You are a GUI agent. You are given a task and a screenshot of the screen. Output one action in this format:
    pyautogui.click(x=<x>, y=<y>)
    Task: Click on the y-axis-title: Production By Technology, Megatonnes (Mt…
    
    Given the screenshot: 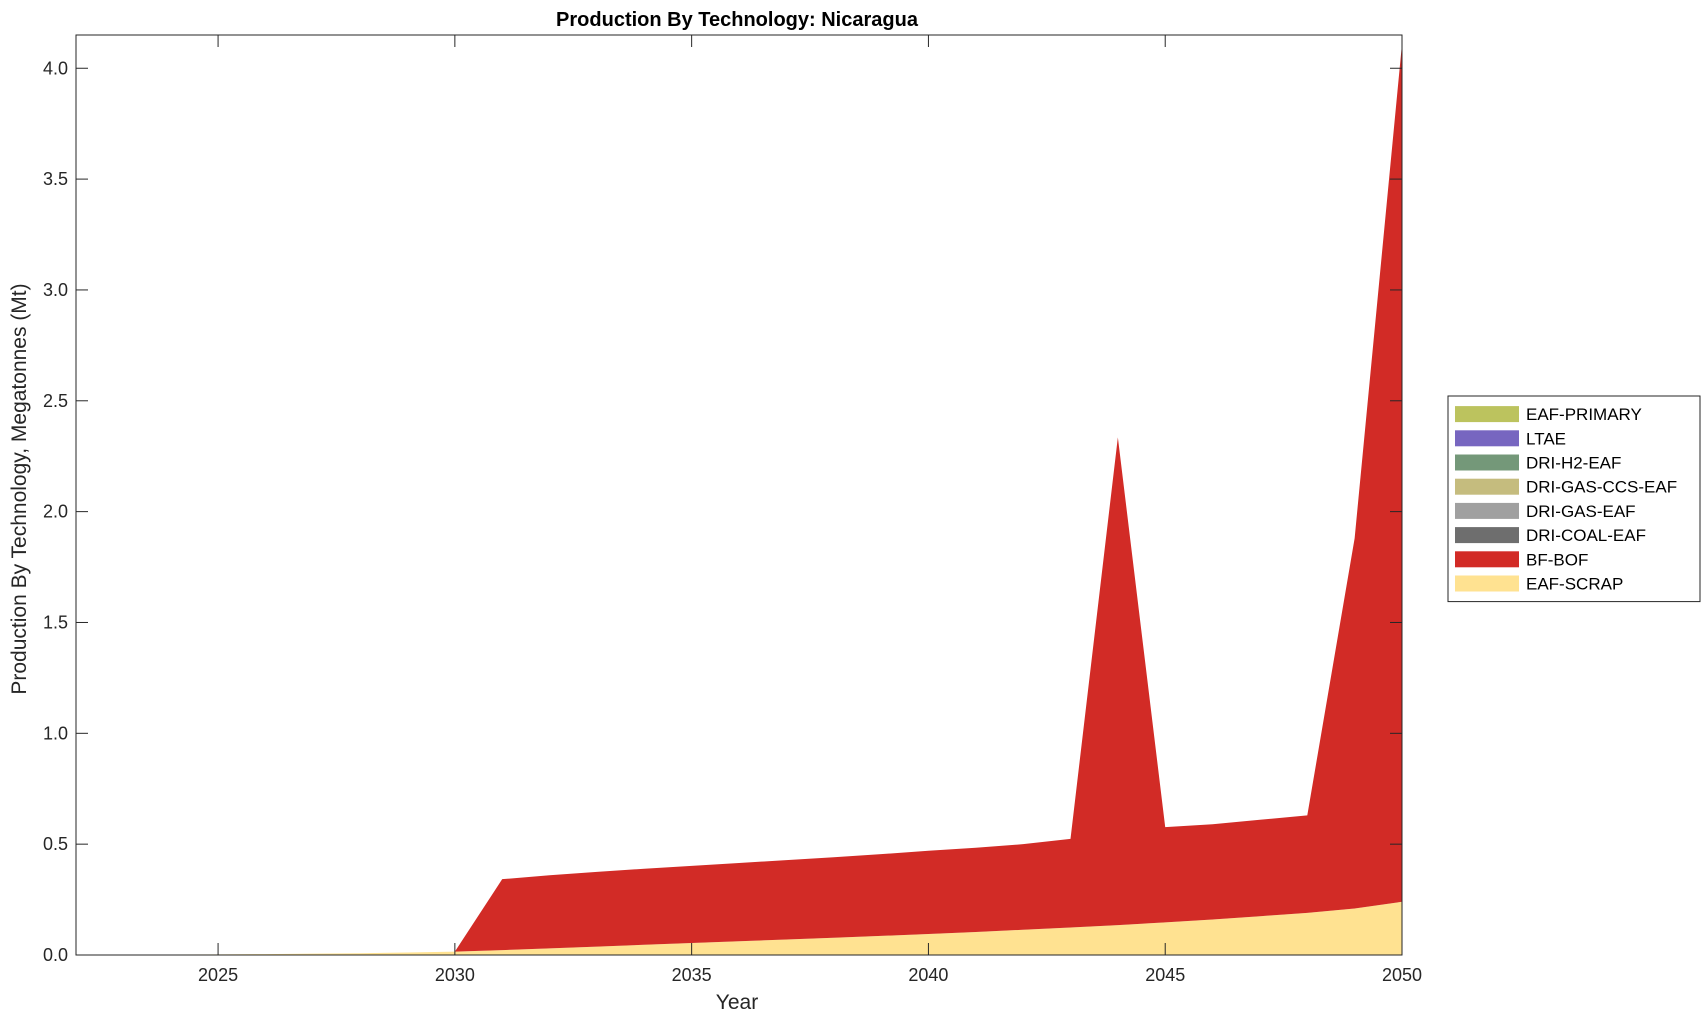 What is the action you would take?
    pyautogui.click(x=19, y=488)
    